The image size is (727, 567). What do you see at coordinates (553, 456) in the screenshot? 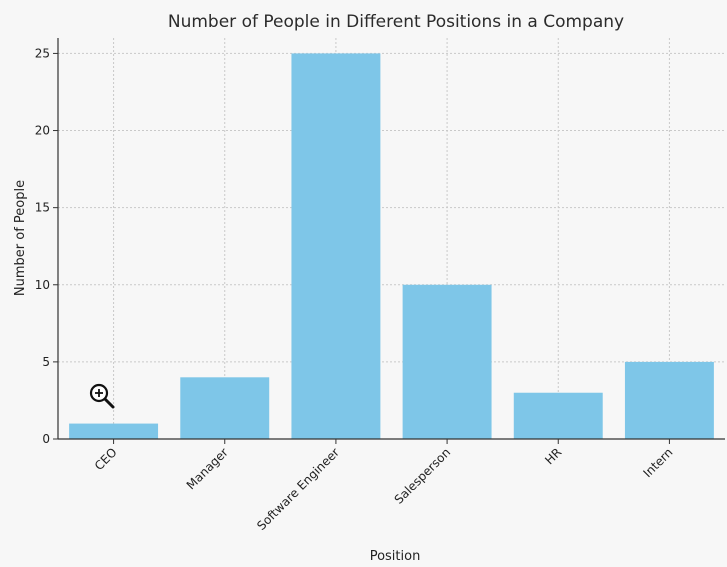
I see `x-tick-label: HR` at bounding box center [553, 456].